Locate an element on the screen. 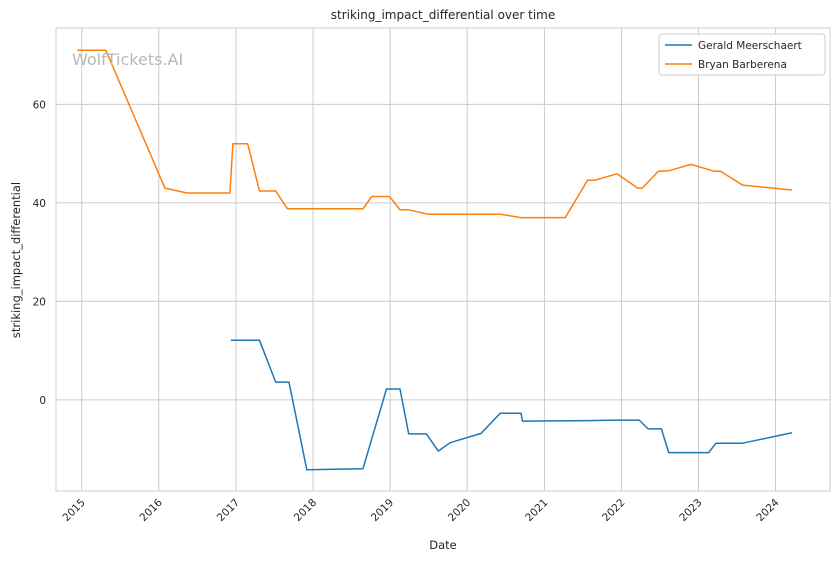 The height and width of the screenshot is (561, 840). chart-title: striking_impact_differential over time is located at coordinates (443, 15).